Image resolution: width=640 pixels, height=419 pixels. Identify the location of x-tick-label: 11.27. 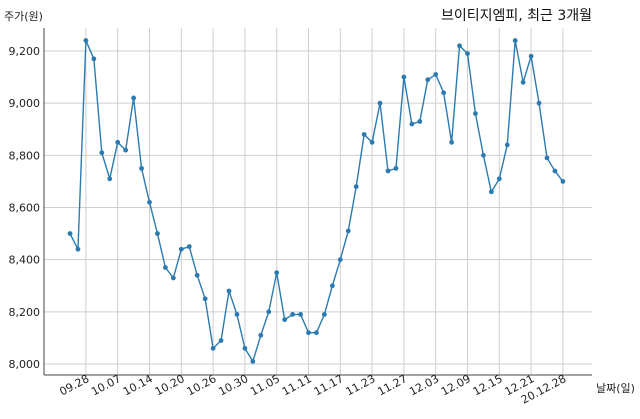
(392, 385).